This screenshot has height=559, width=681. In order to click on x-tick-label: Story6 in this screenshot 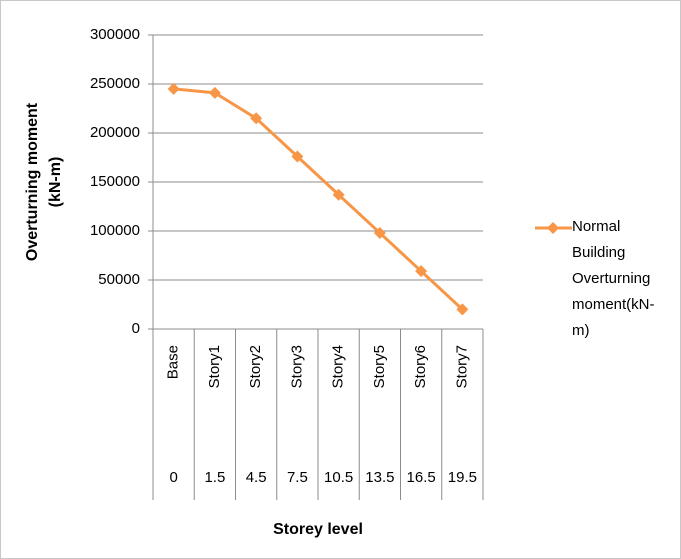, I will do `click(420, 366)`.